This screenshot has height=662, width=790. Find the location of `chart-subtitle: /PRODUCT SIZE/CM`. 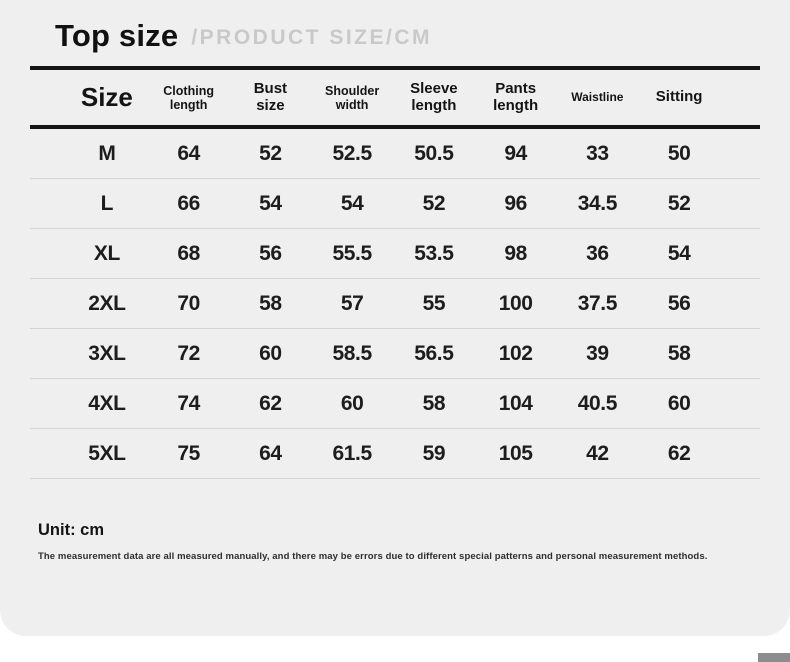

chart-subtitle: /PRODUCT SIZE/CM is located at coordinates (311, 37).